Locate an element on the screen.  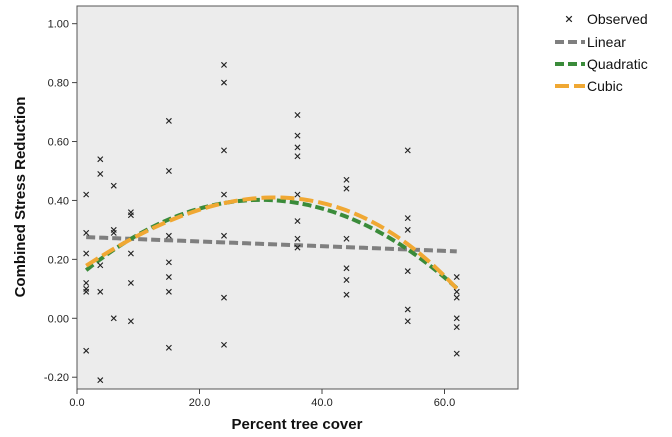
fit-line-linear is located at coordinates (271, 244).